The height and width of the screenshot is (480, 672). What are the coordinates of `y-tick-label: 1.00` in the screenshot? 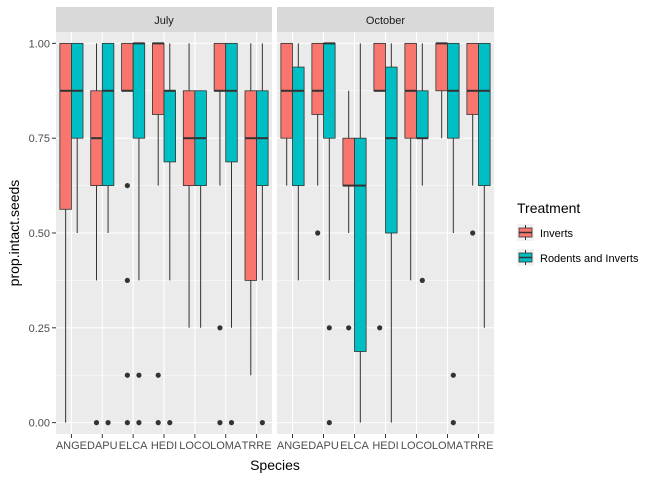 It's located at (39, 44).